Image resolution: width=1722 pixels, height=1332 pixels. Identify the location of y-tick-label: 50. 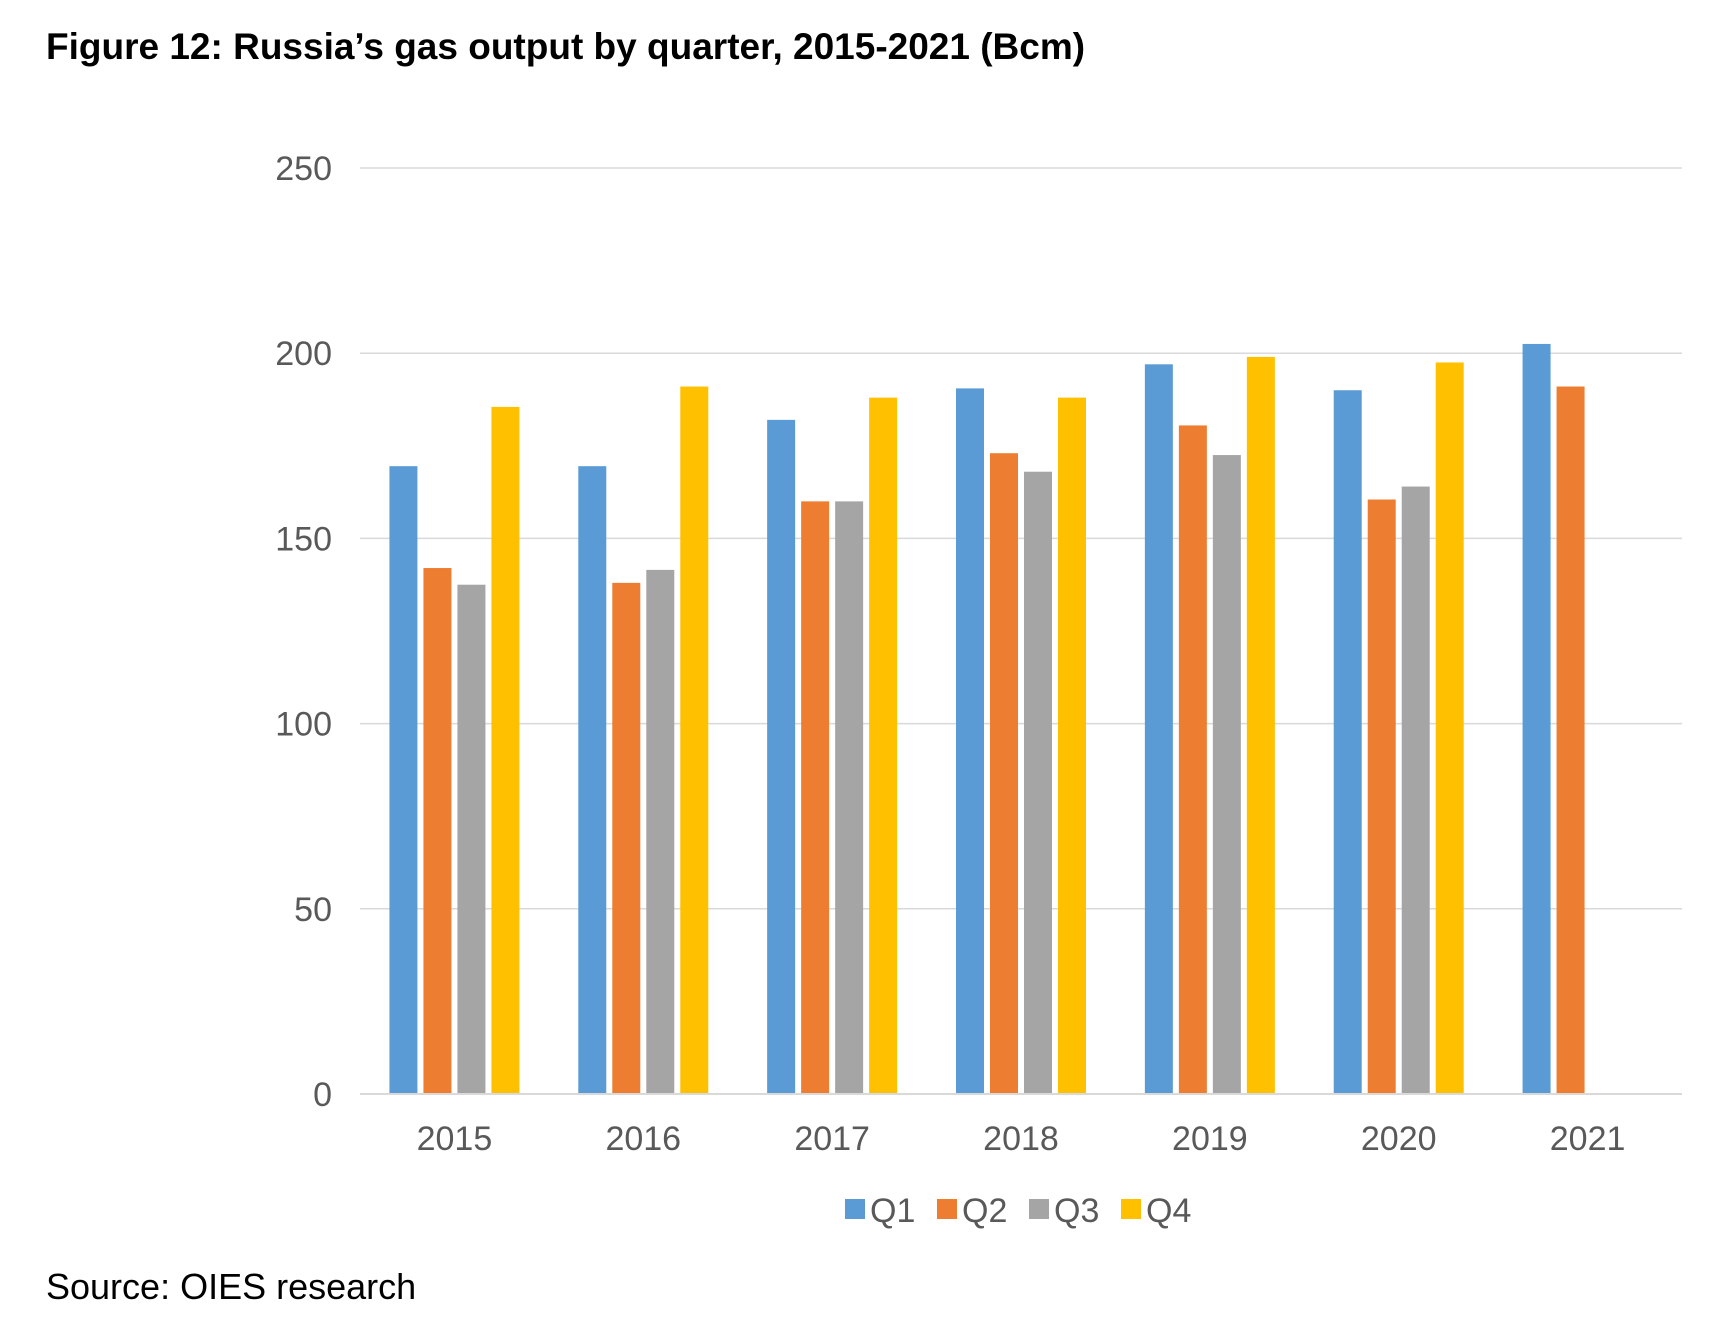
(313, 910).